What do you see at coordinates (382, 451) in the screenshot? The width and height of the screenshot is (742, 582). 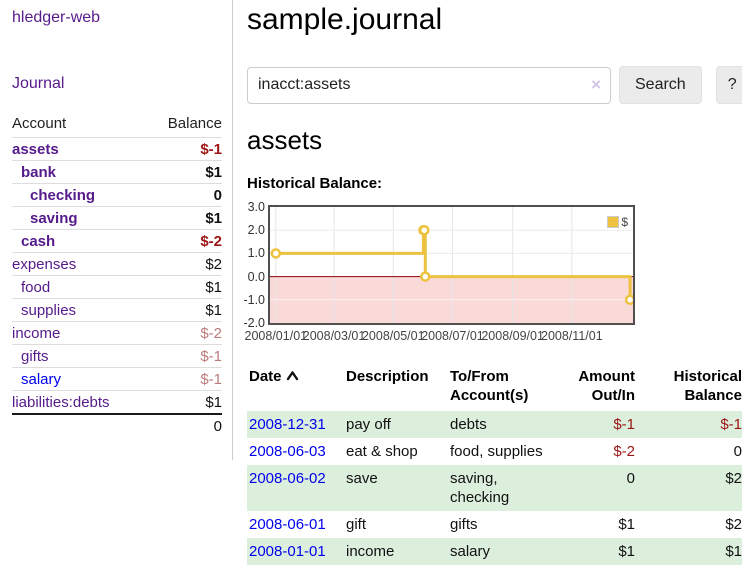 I see `transaction-description: eat & shop` at bounding box center [382, 451].